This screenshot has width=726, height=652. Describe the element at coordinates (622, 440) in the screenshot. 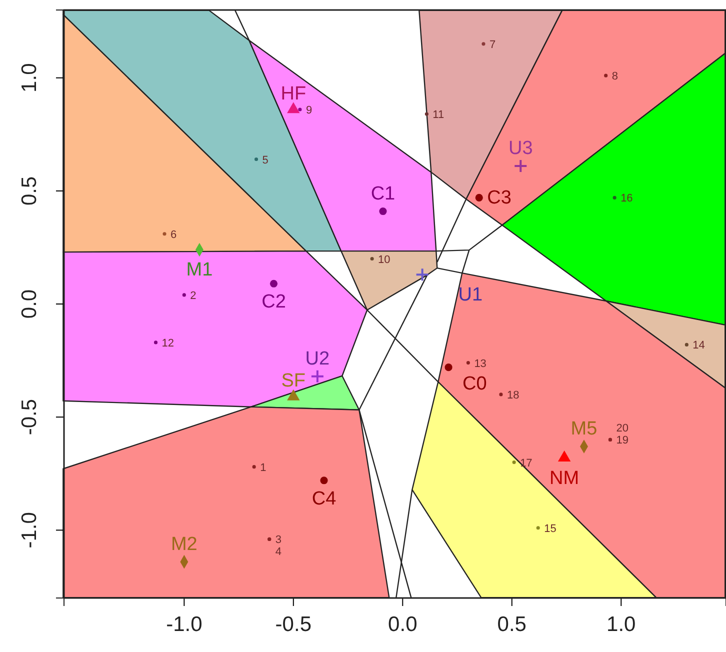

I see `annotation: 19` at that location.